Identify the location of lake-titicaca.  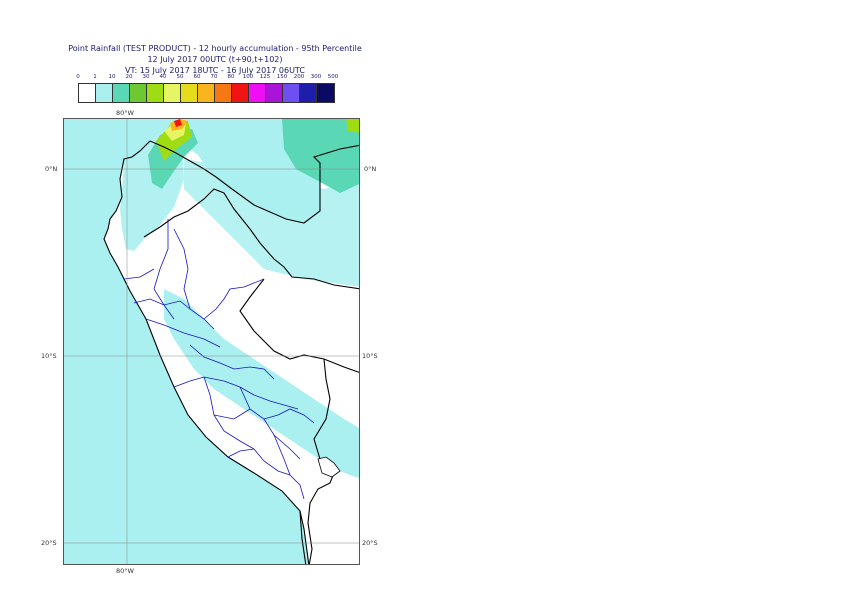
(329, 467).